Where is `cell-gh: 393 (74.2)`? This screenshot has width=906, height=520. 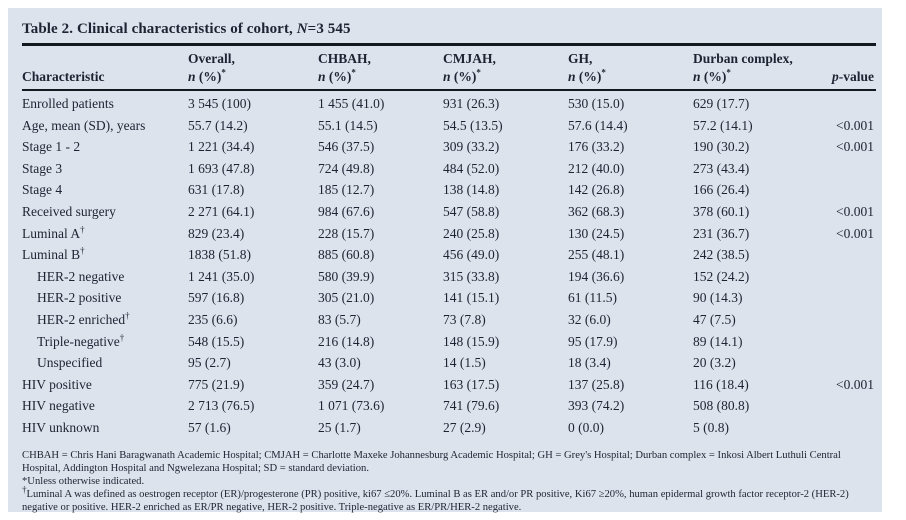 cell-gh: 393 (74.2) is located at coordinates (596, 406).